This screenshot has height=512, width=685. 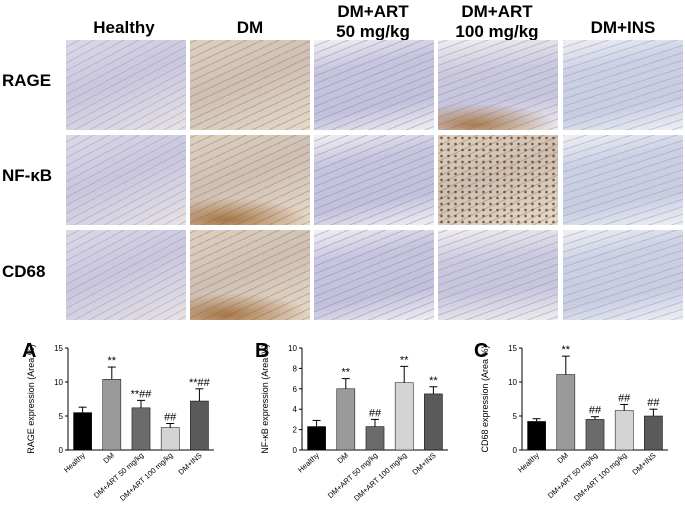 I want to click on micrograph-nfkb-art100, so click(x=498, y=180).